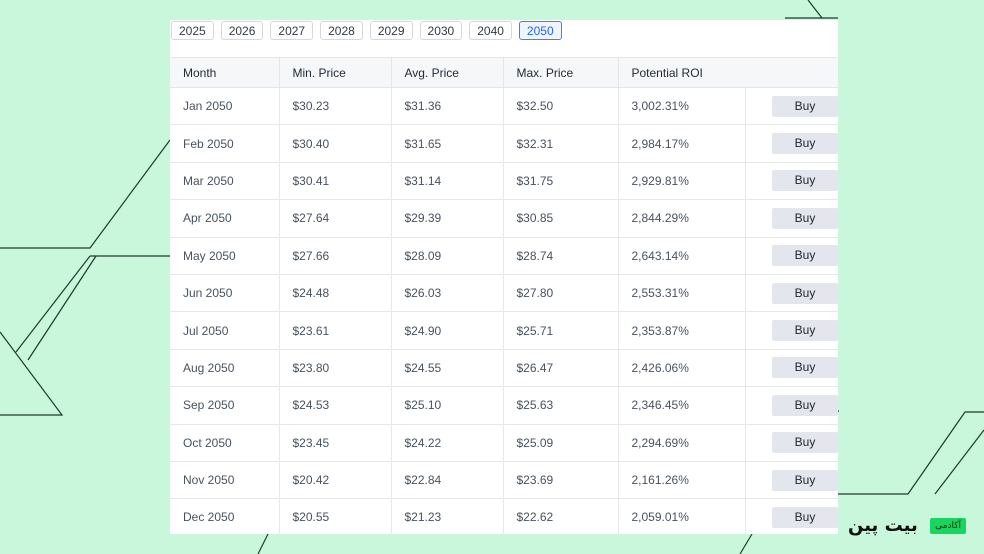 Image resolution: width=984 pixels, height=554 pixels. Describe the element at coordinates (441, 30) in the screenshot. I see `year-tab-2030: 2030` at that location.